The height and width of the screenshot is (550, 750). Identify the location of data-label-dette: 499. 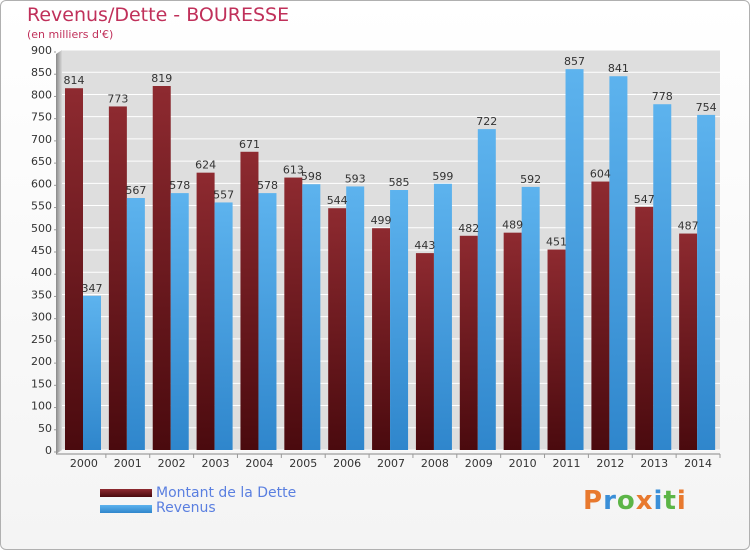
(381, 220).